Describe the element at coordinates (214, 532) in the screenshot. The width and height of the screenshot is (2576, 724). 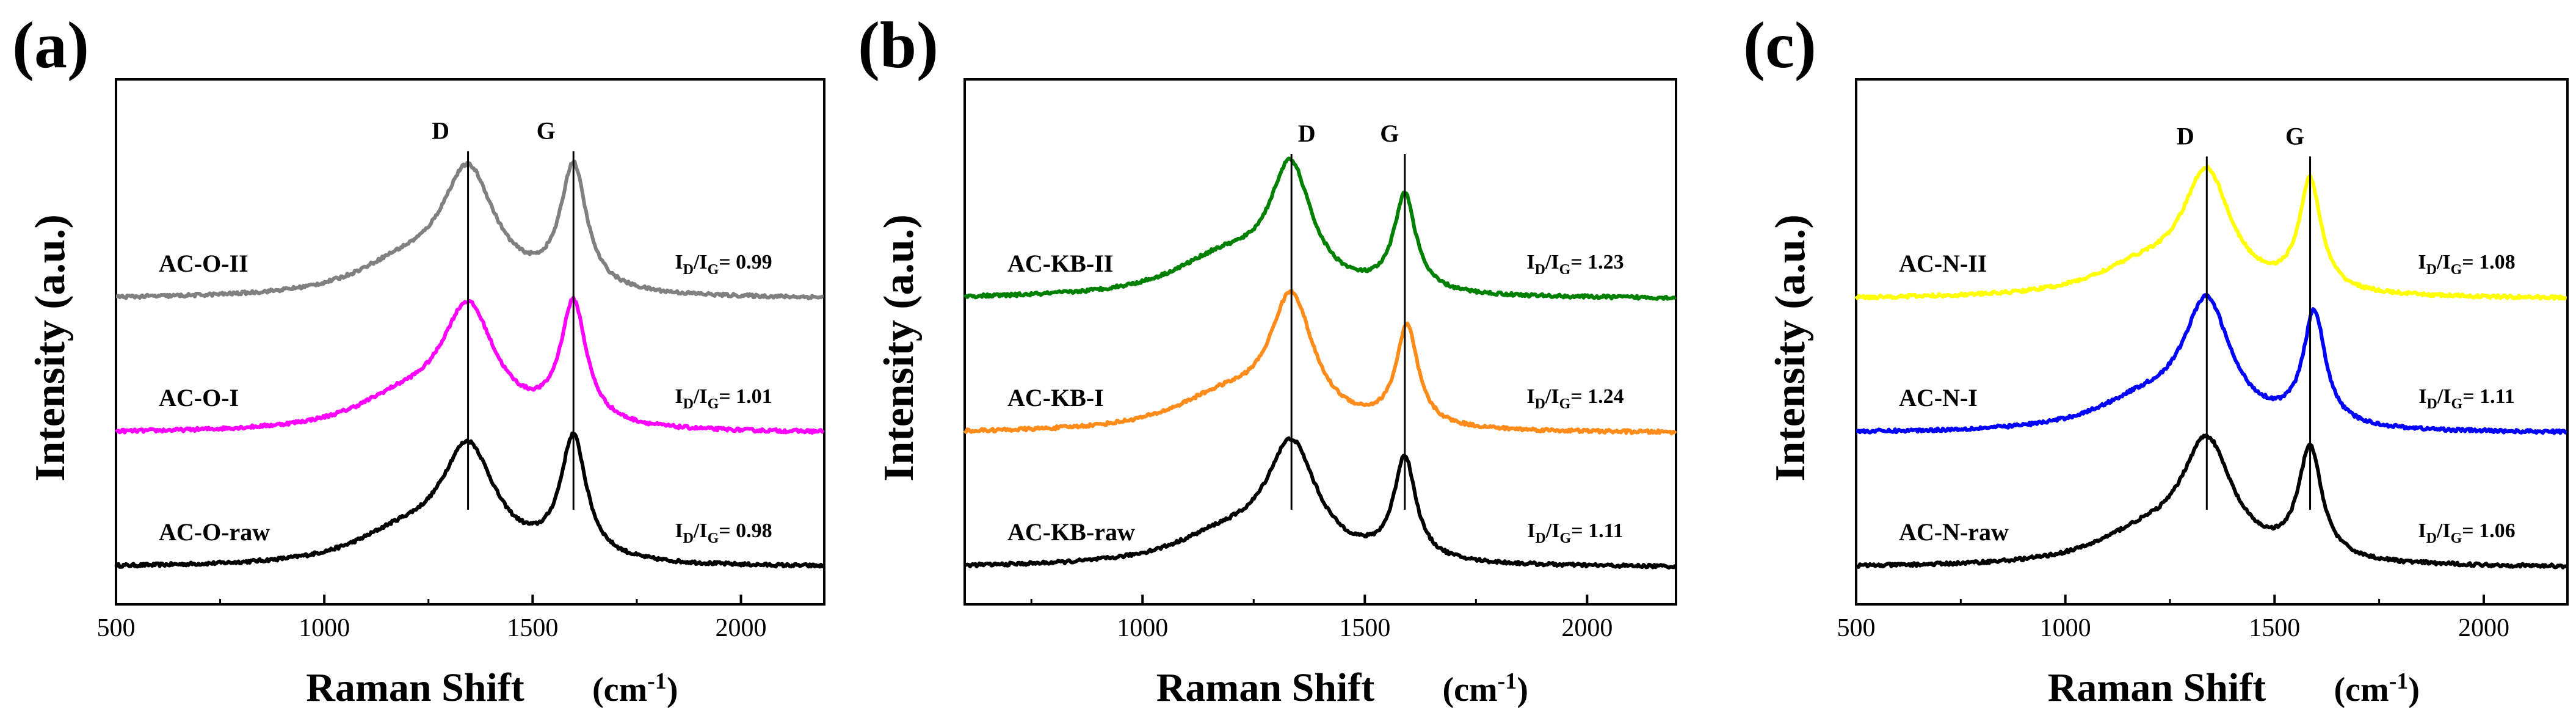
I see `series-label: AC-O-raw` at that location.